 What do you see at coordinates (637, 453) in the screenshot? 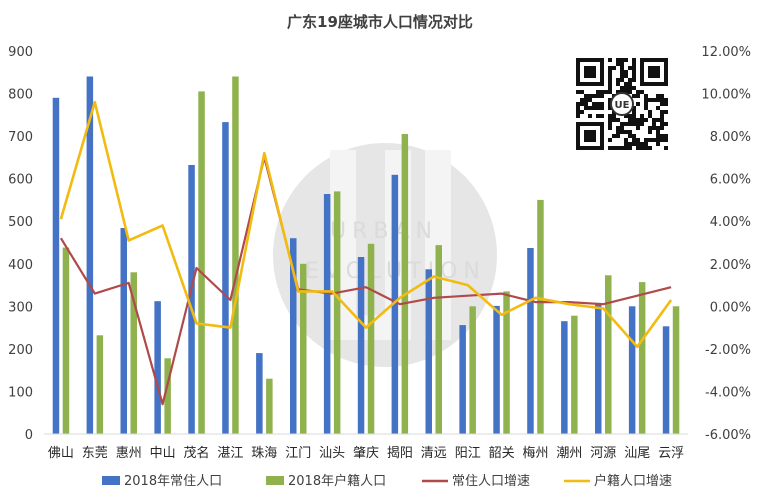
I see `x-category-label: 汕尾` at bounding box center [637, 453].